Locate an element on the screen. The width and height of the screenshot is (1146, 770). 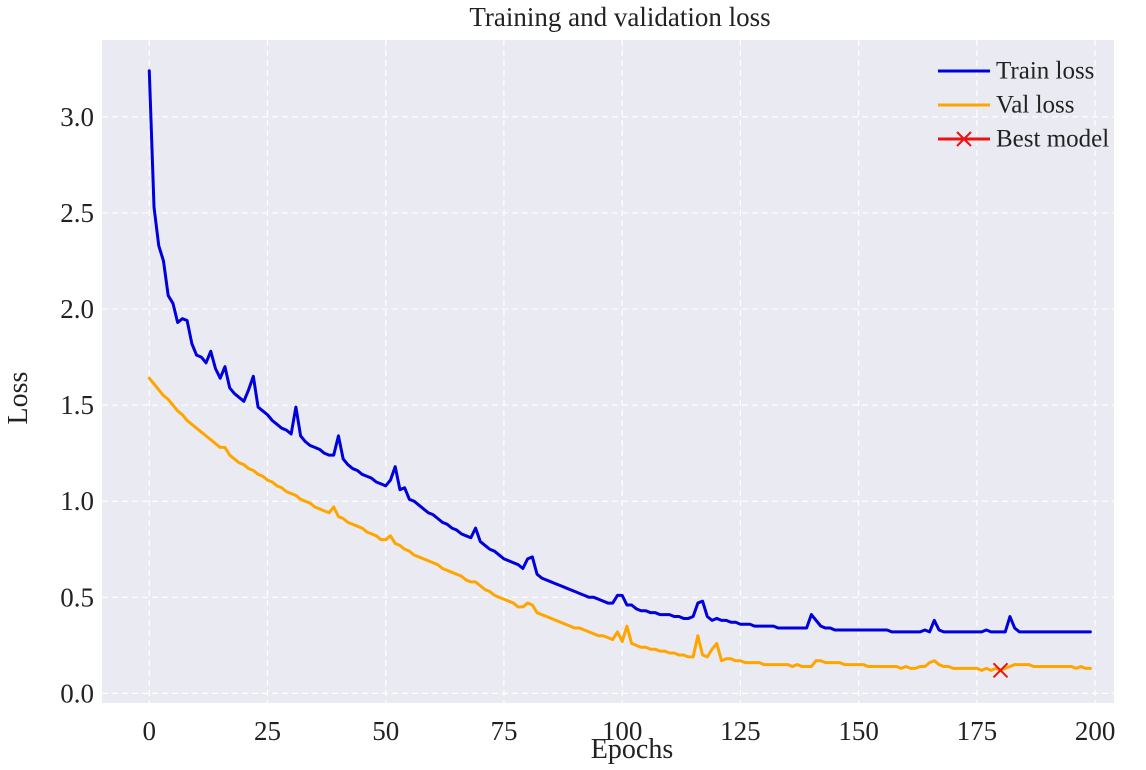
y-tick-label: 2.0 is located at coordinates (77, 309).